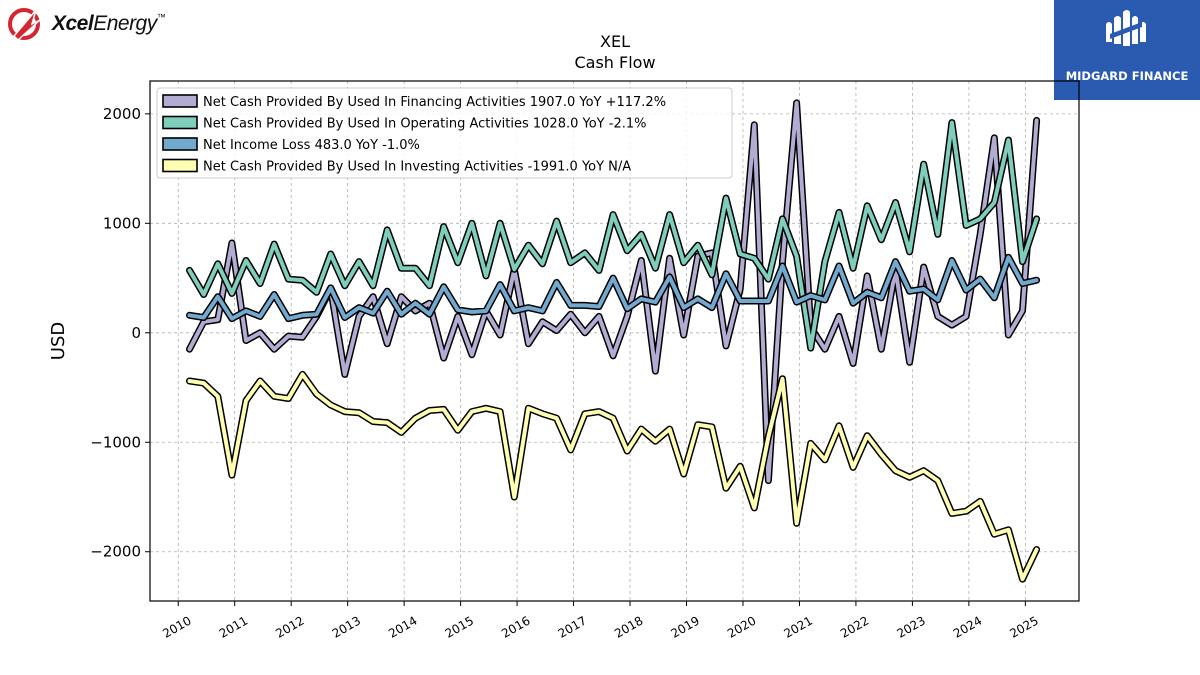 This screenshot has width=1200, height=675. Describe the element at coordinates (854, 626) in the screenshot. I see `x-tick-label: 2022` at that location.